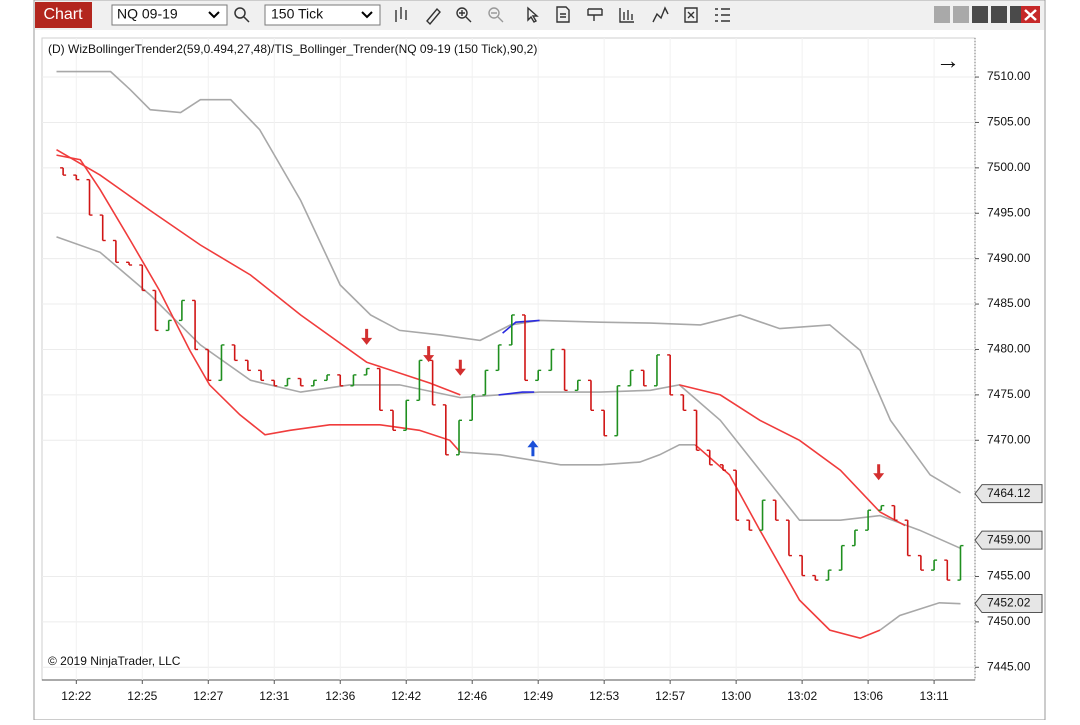  I want to click on price-marker-label: 7452.02, so click(1009, 603).